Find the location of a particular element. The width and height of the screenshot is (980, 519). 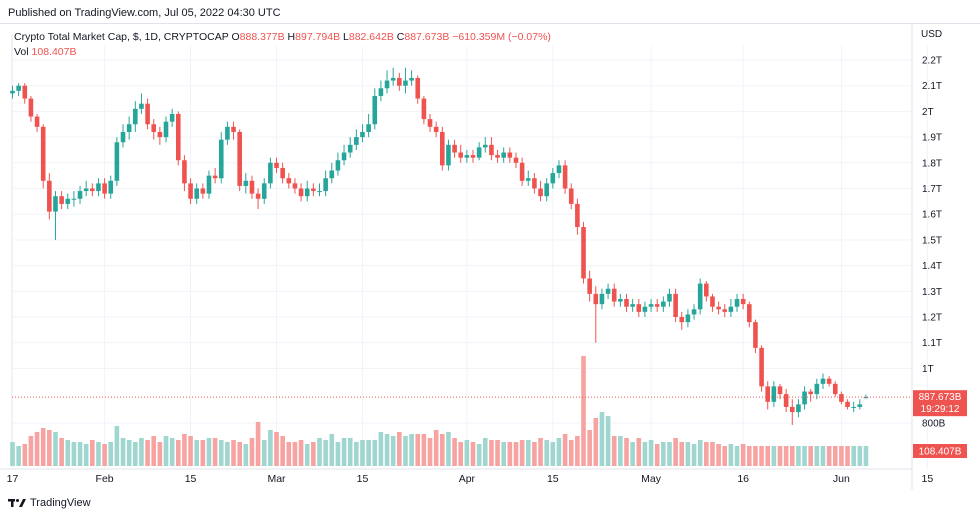

legend-o-label: O is located at coordinates (235, 37).